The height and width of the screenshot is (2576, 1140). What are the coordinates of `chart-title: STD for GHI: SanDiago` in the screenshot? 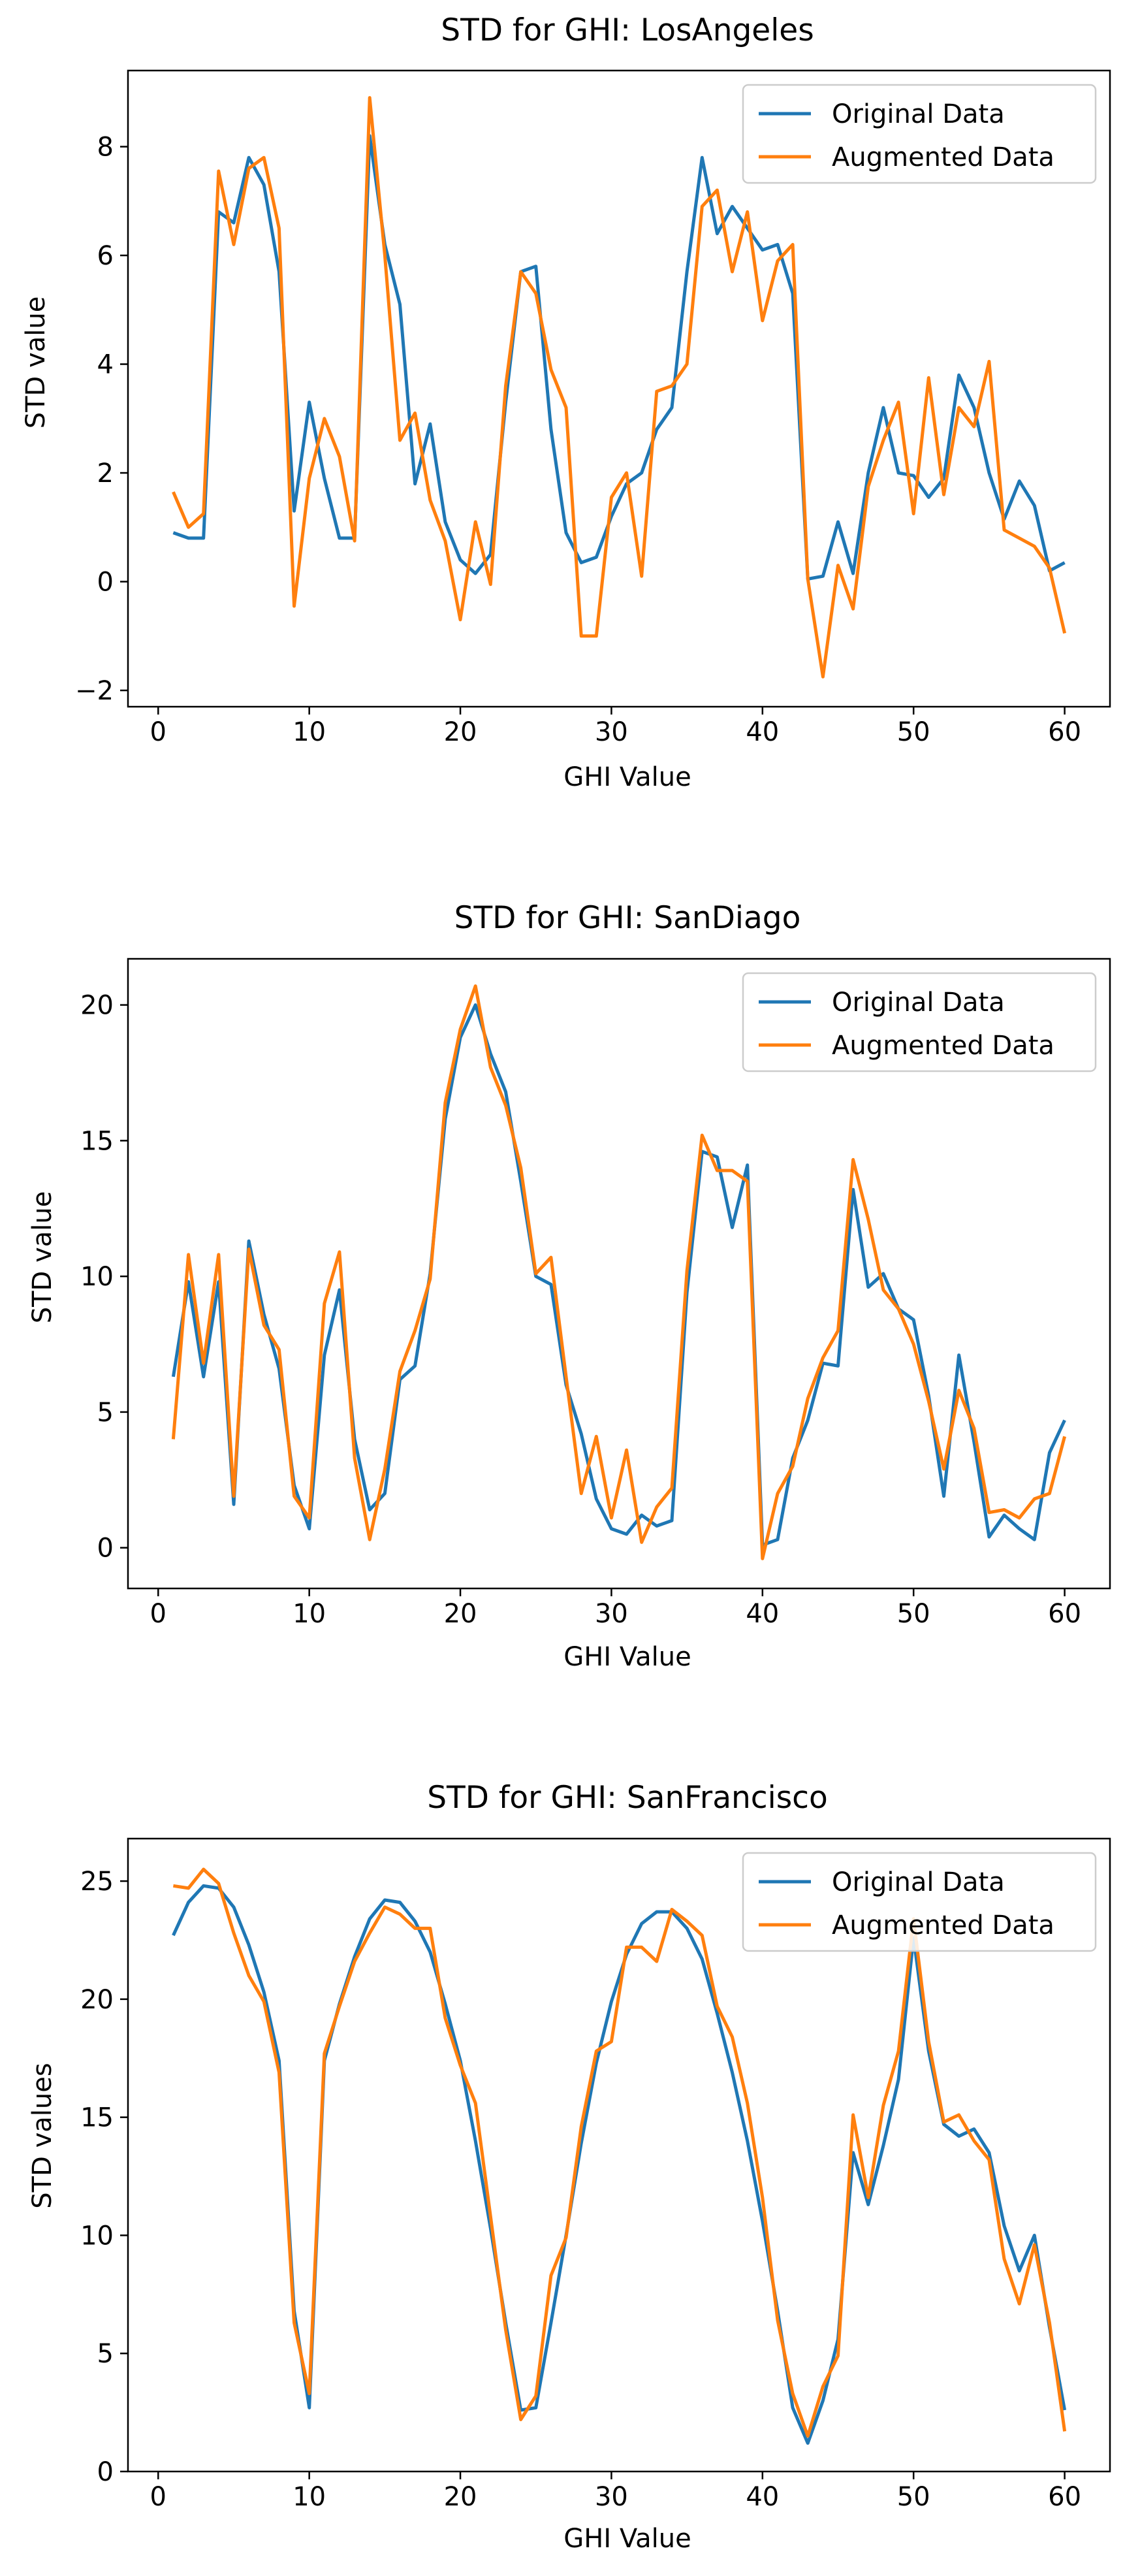 It's located at (627, 918).